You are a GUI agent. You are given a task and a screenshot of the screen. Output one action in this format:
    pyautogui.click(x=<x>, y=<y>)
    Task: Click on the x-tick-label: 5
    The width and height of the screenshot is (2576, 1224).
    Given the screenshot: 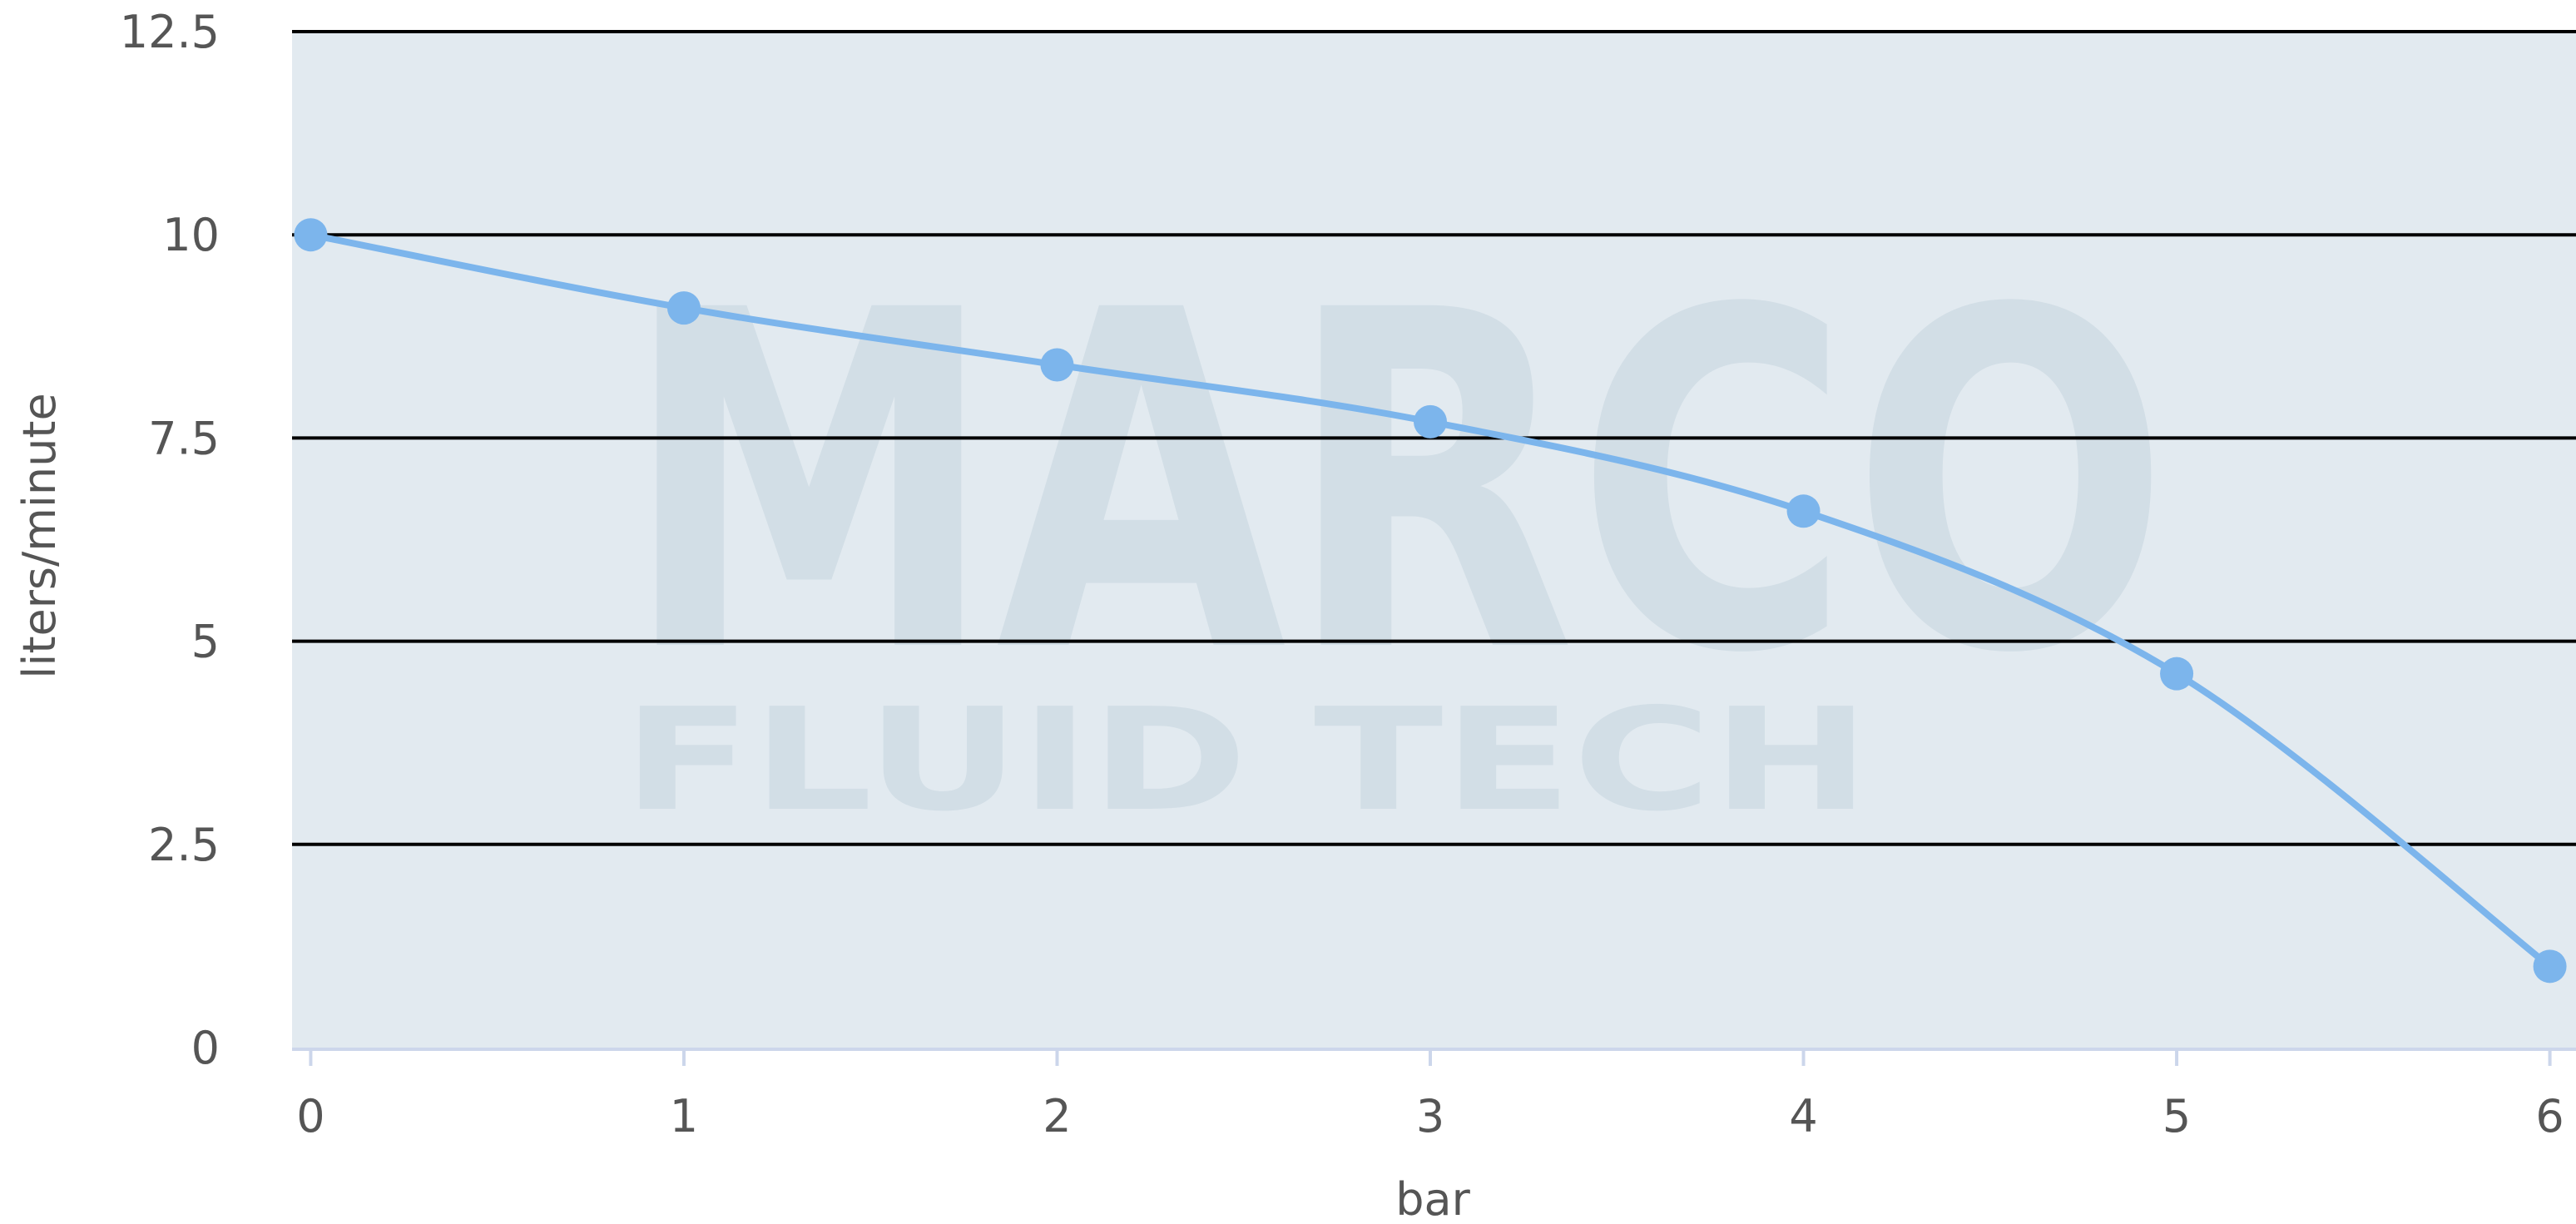 What is the action you would take?
    pyautogui.click(x=2177, y=1116)
    